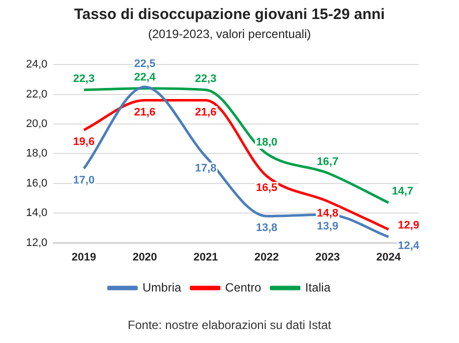  What do you see at coordinates (229, 34) in the screenshot?
I see `chart-subtitle: (2019-2023, valori percentuali)` at bounding box center [229, 34].